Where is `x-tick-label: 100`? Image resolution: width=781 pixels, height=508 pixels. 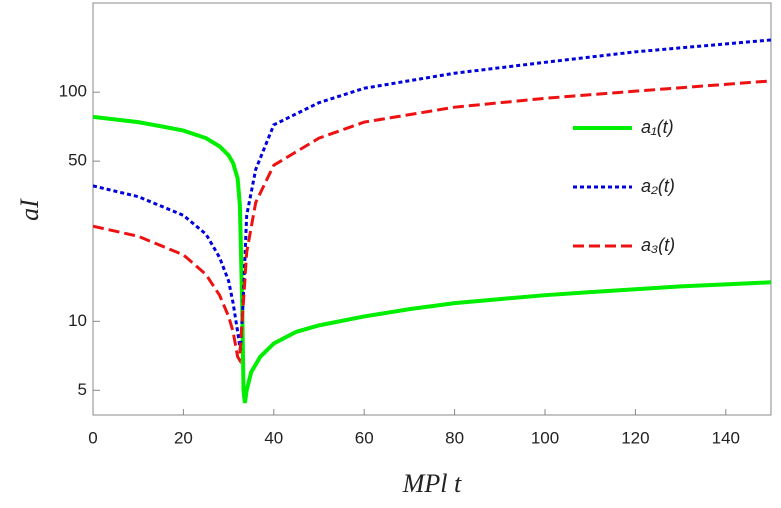 x-tick-label: 100 is located at coordinates (545, 437).